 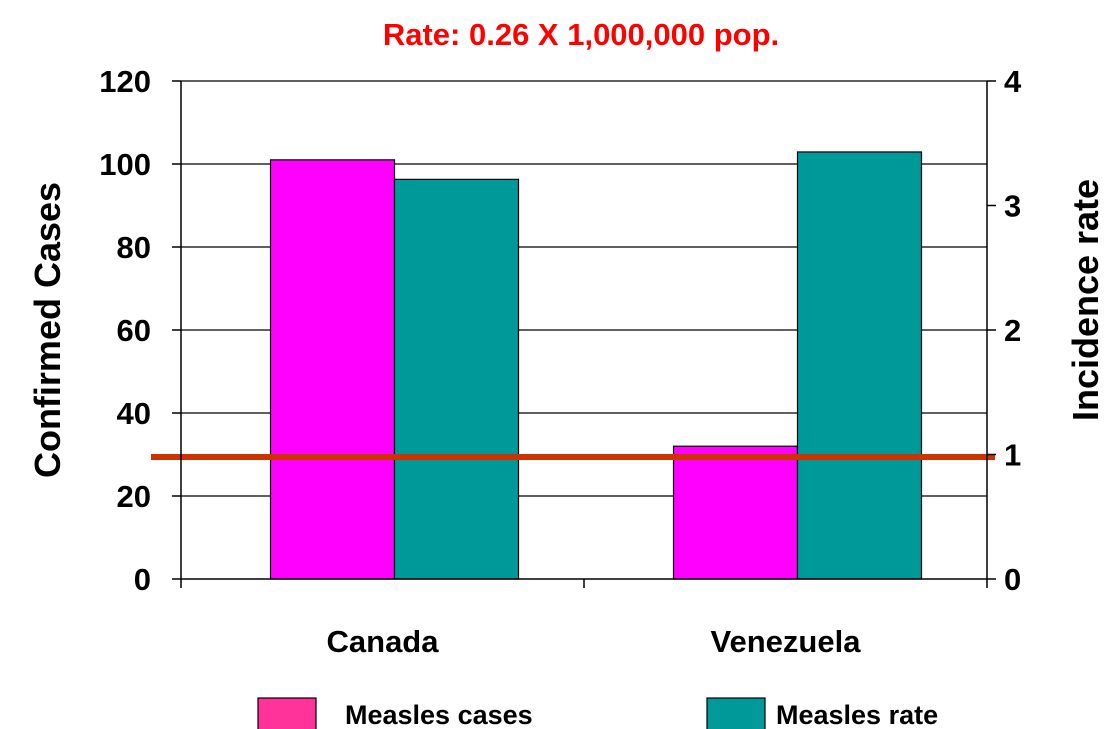 I want to click on left-tick-label: 40, so click(x=134, y=413).